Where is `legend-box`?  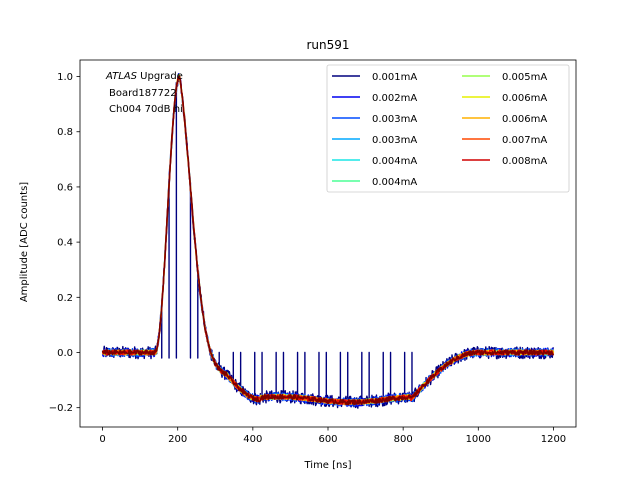 legend-box is located at coordinates (448, 128).